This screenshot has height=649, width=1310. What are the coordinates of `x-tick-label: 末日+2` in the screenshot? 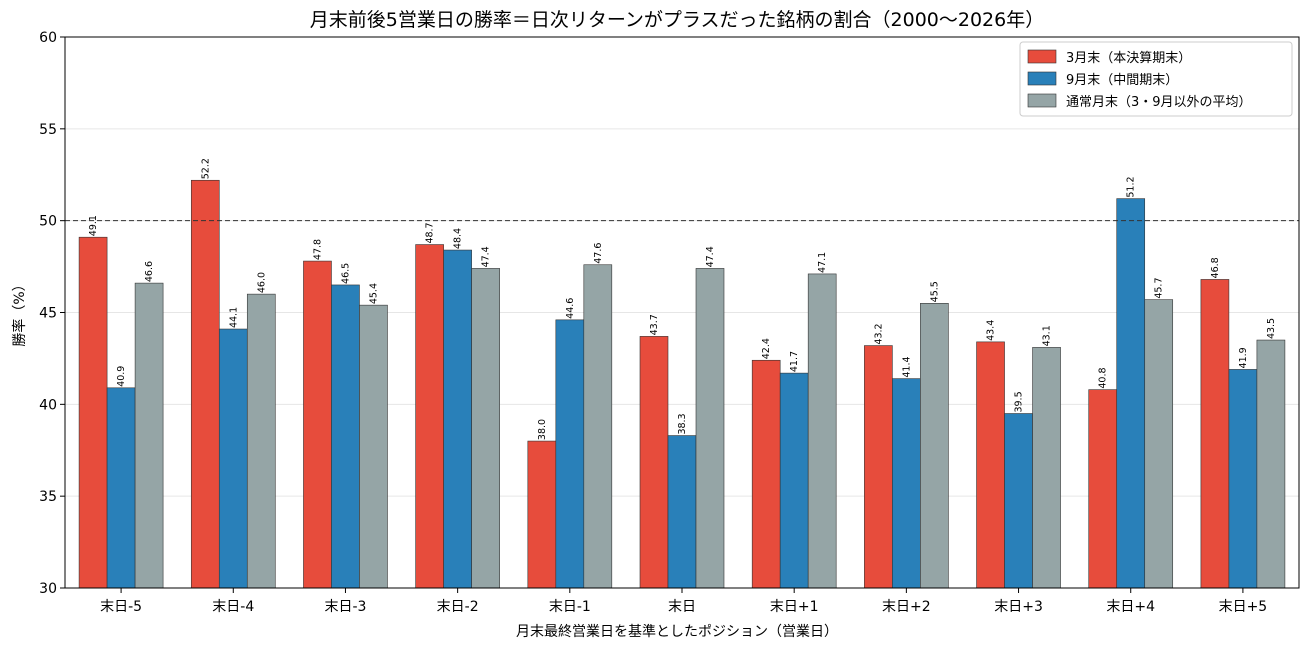 It's located at (906, 607).